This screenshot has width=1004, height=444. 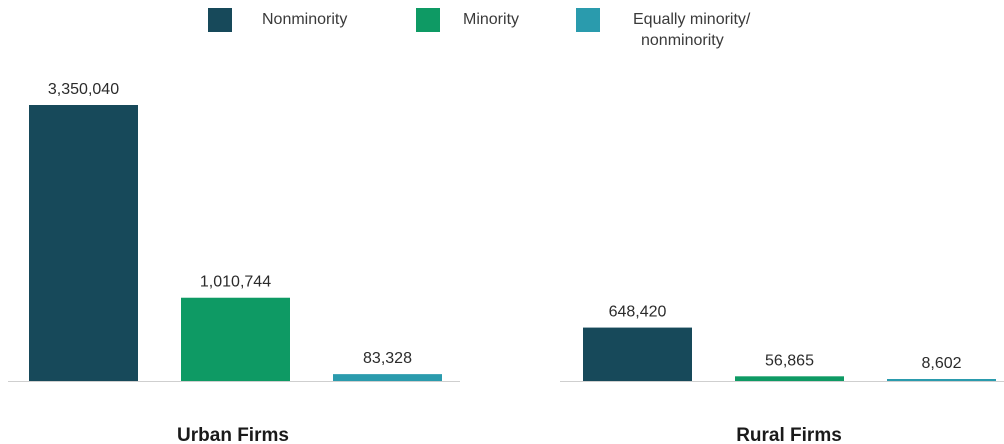 What do you see at coordinates (789, 378) in the screenshot?
I see `bar-rural-firms-minority` at bounding box center [789, 378].